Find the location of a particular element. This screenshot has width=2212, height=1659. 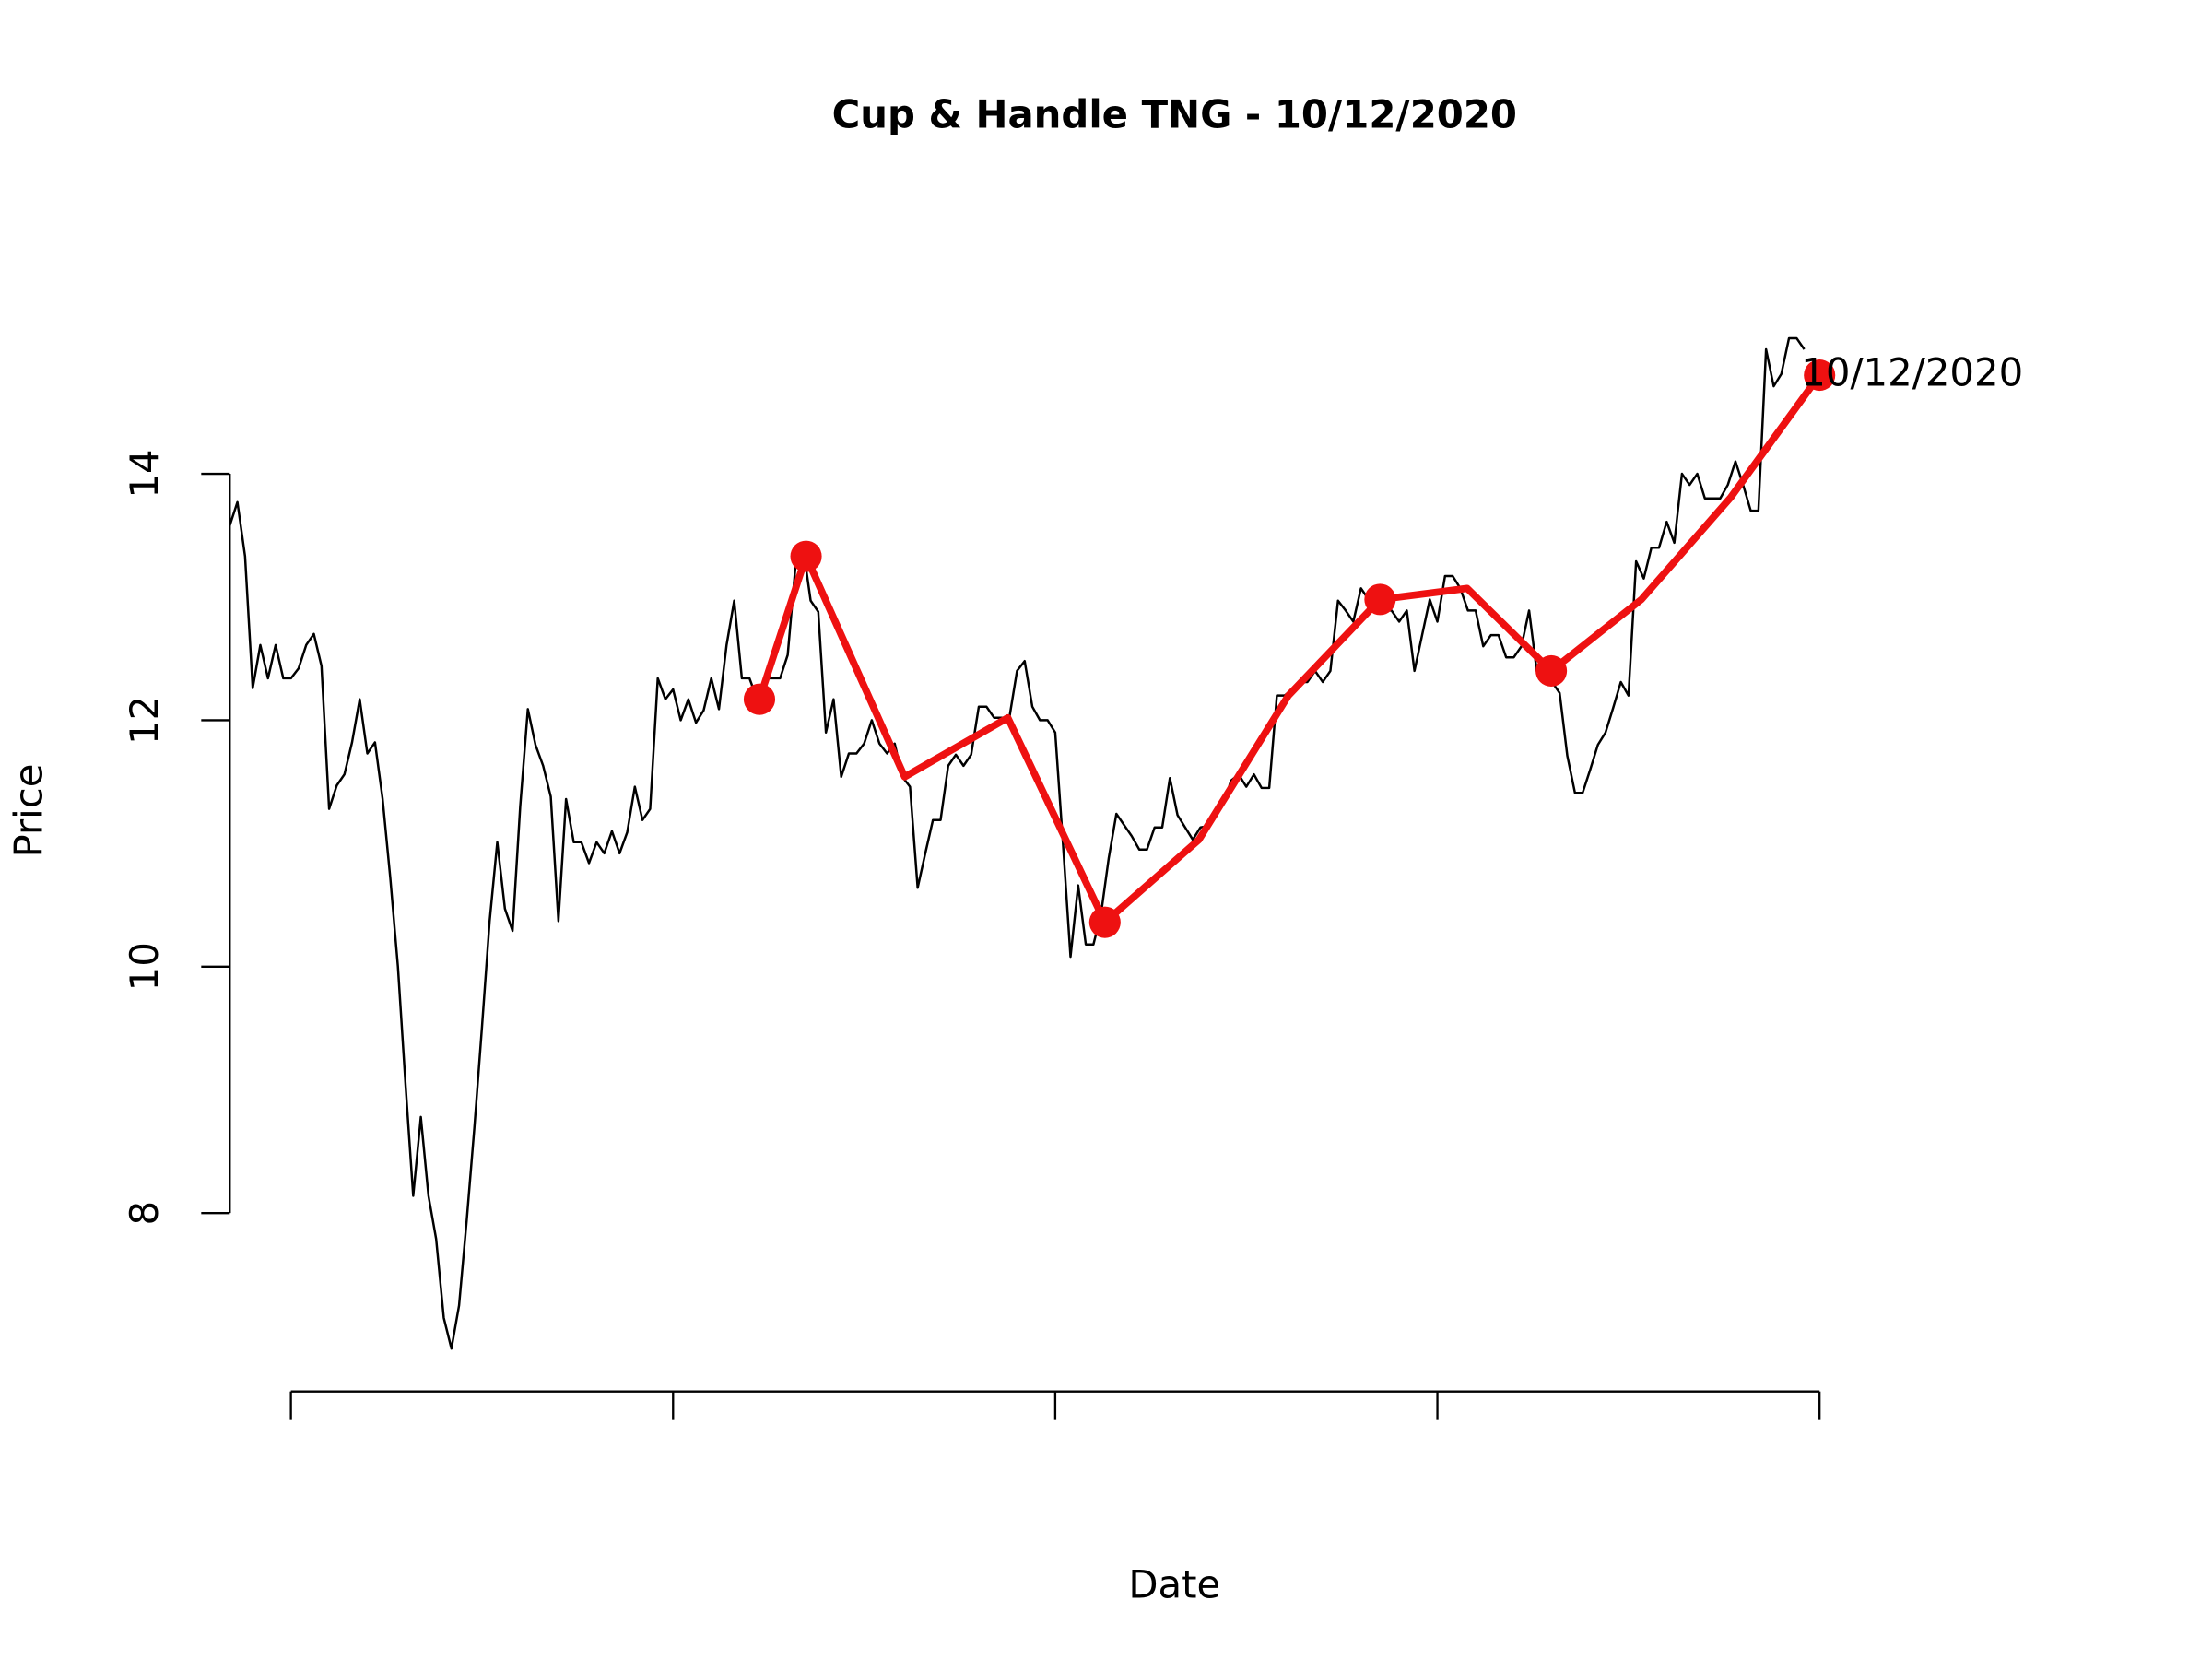

y-tick-label: 10 is located at coordinates (144, 966).